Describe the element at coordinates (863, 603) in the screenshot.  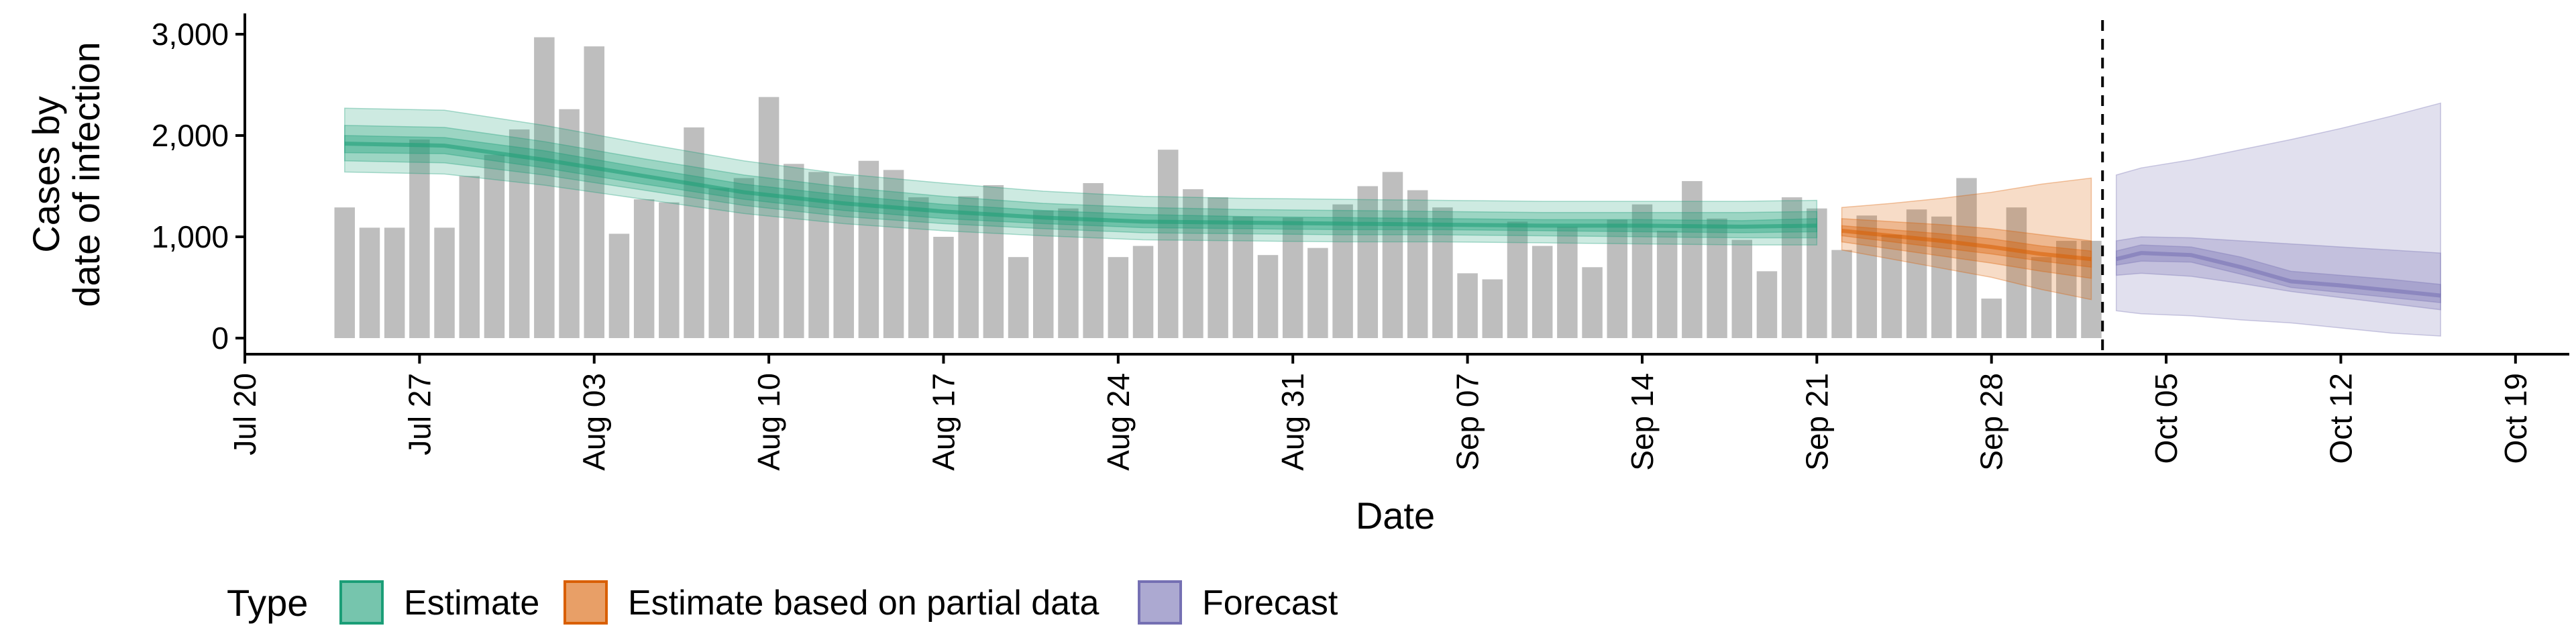
I see `legend-label-partial: Estimate based on partial data` at that location.